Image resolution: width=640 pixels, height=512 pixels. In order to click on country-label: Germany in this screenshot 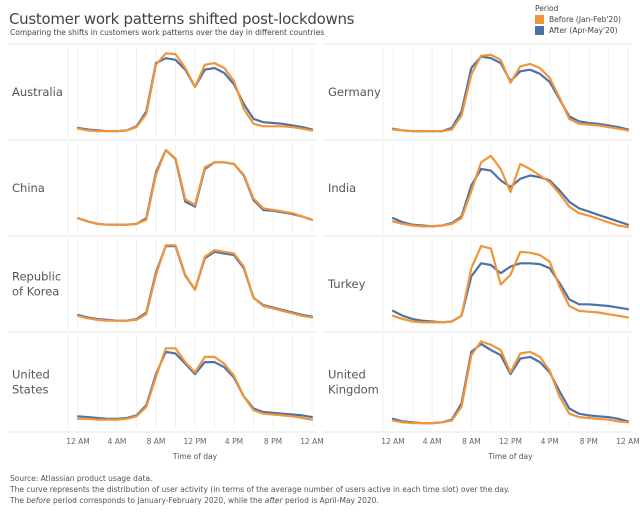, I will do `click(354, 92)`.